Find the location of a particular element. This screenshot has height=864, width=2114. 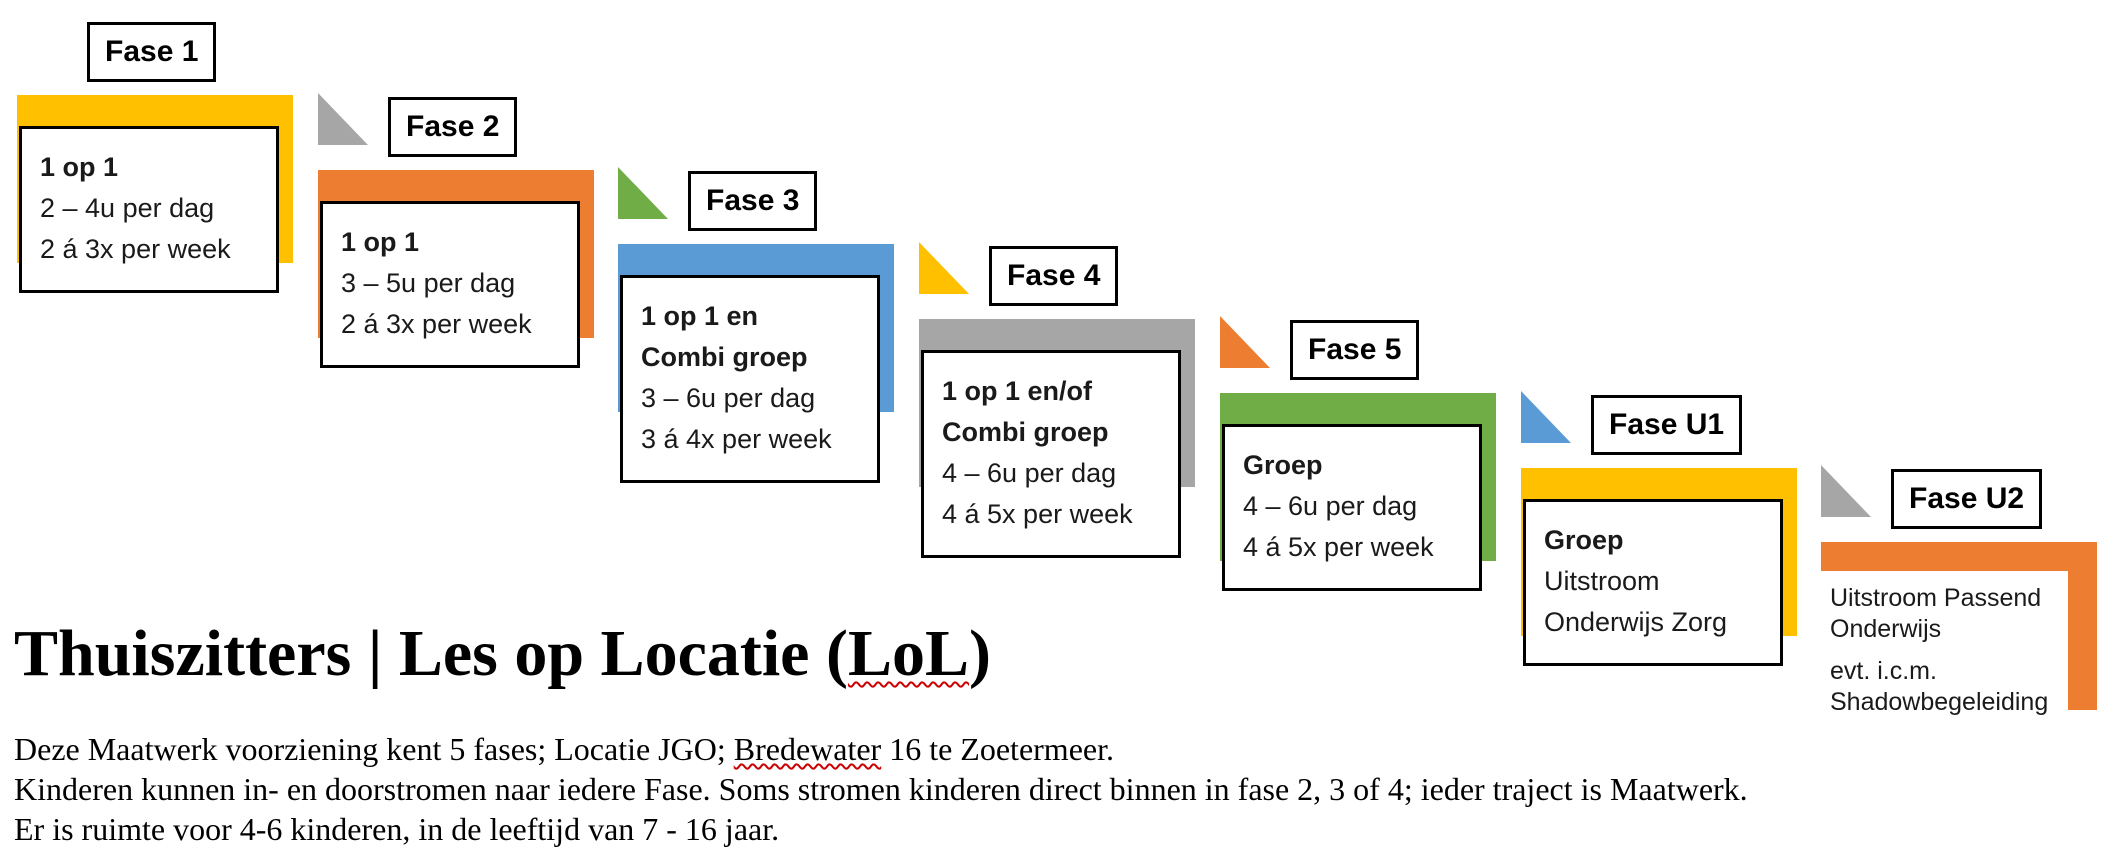

phase-card-line: 1 op 1 en/of is located at coordinates (1017, 391).